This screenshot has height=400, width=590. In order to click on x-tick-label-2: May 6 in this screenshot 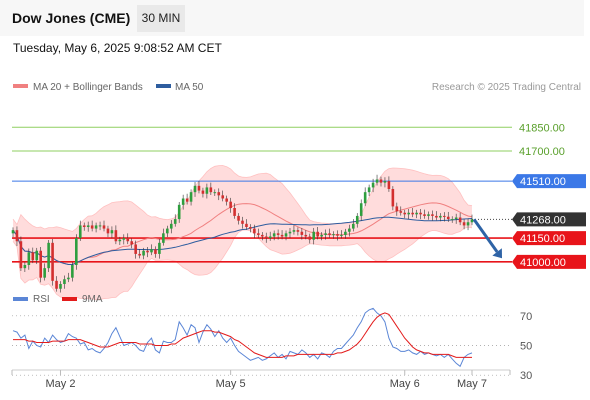, I will do `click(405, 384)`.